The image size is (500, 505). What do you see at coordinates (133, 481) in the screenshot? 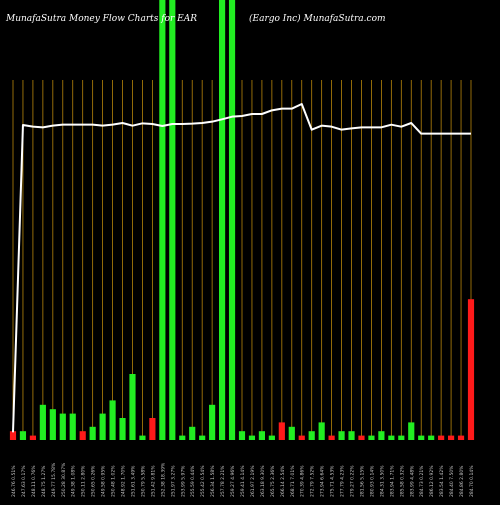
I see `x-tick-label: 251.61 3.49%` at bounding box center [133, 481].